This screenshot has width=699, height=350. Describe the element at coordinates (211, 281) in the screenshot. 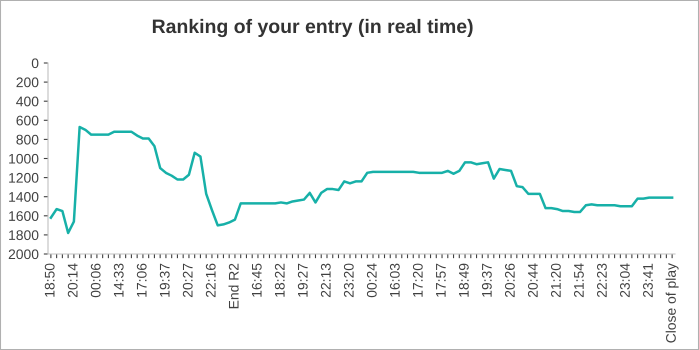

I see `x-tick-label: 22:16` at that location.